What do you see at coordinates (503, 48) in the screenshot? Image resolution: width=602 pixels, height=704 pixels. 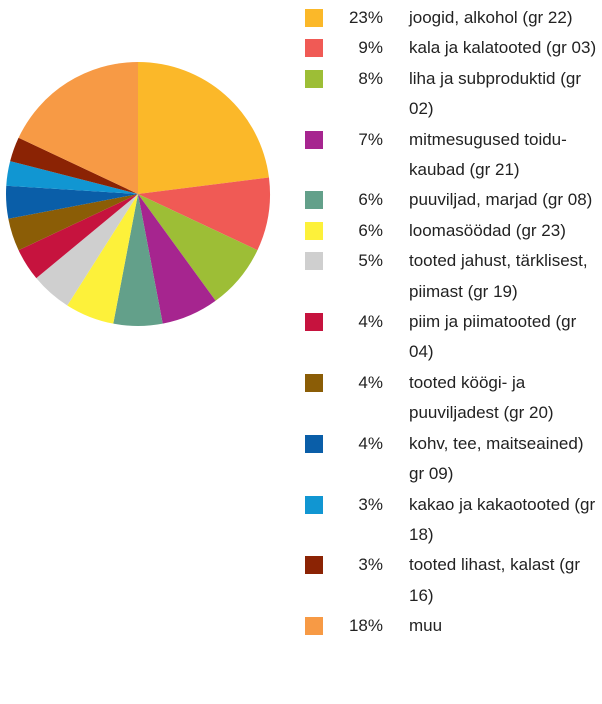 I see `legend-label: kala ja kalatooted (gr 03)` at bounding box center [503, 48].